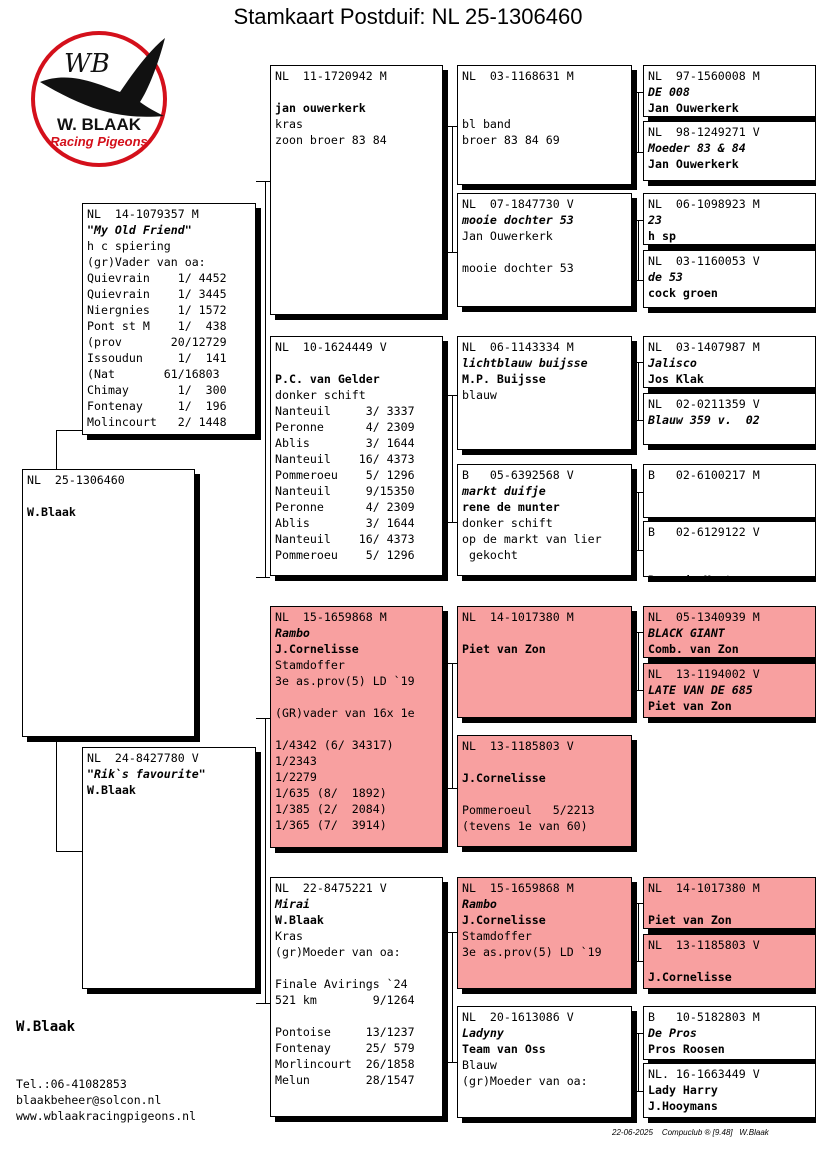 Image resolution: width=816 pixels, height=1172 pixels. What do you see at coordinates (71, 1084) in the screenshot?
I see `contact-phone: Tel.:06-41082853` at bounding box center [71, 1084].